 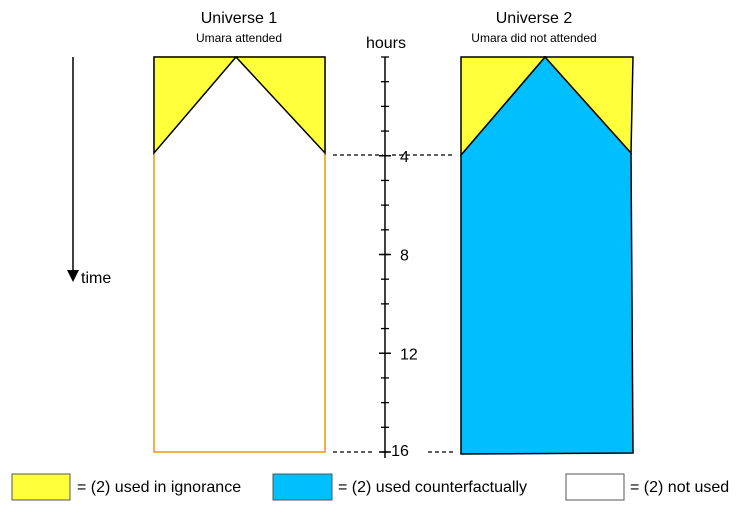 What do you see at coordinates (400, 451) in the screenshot?
I see `tick-label: 16` at bounding box center [400, 451].